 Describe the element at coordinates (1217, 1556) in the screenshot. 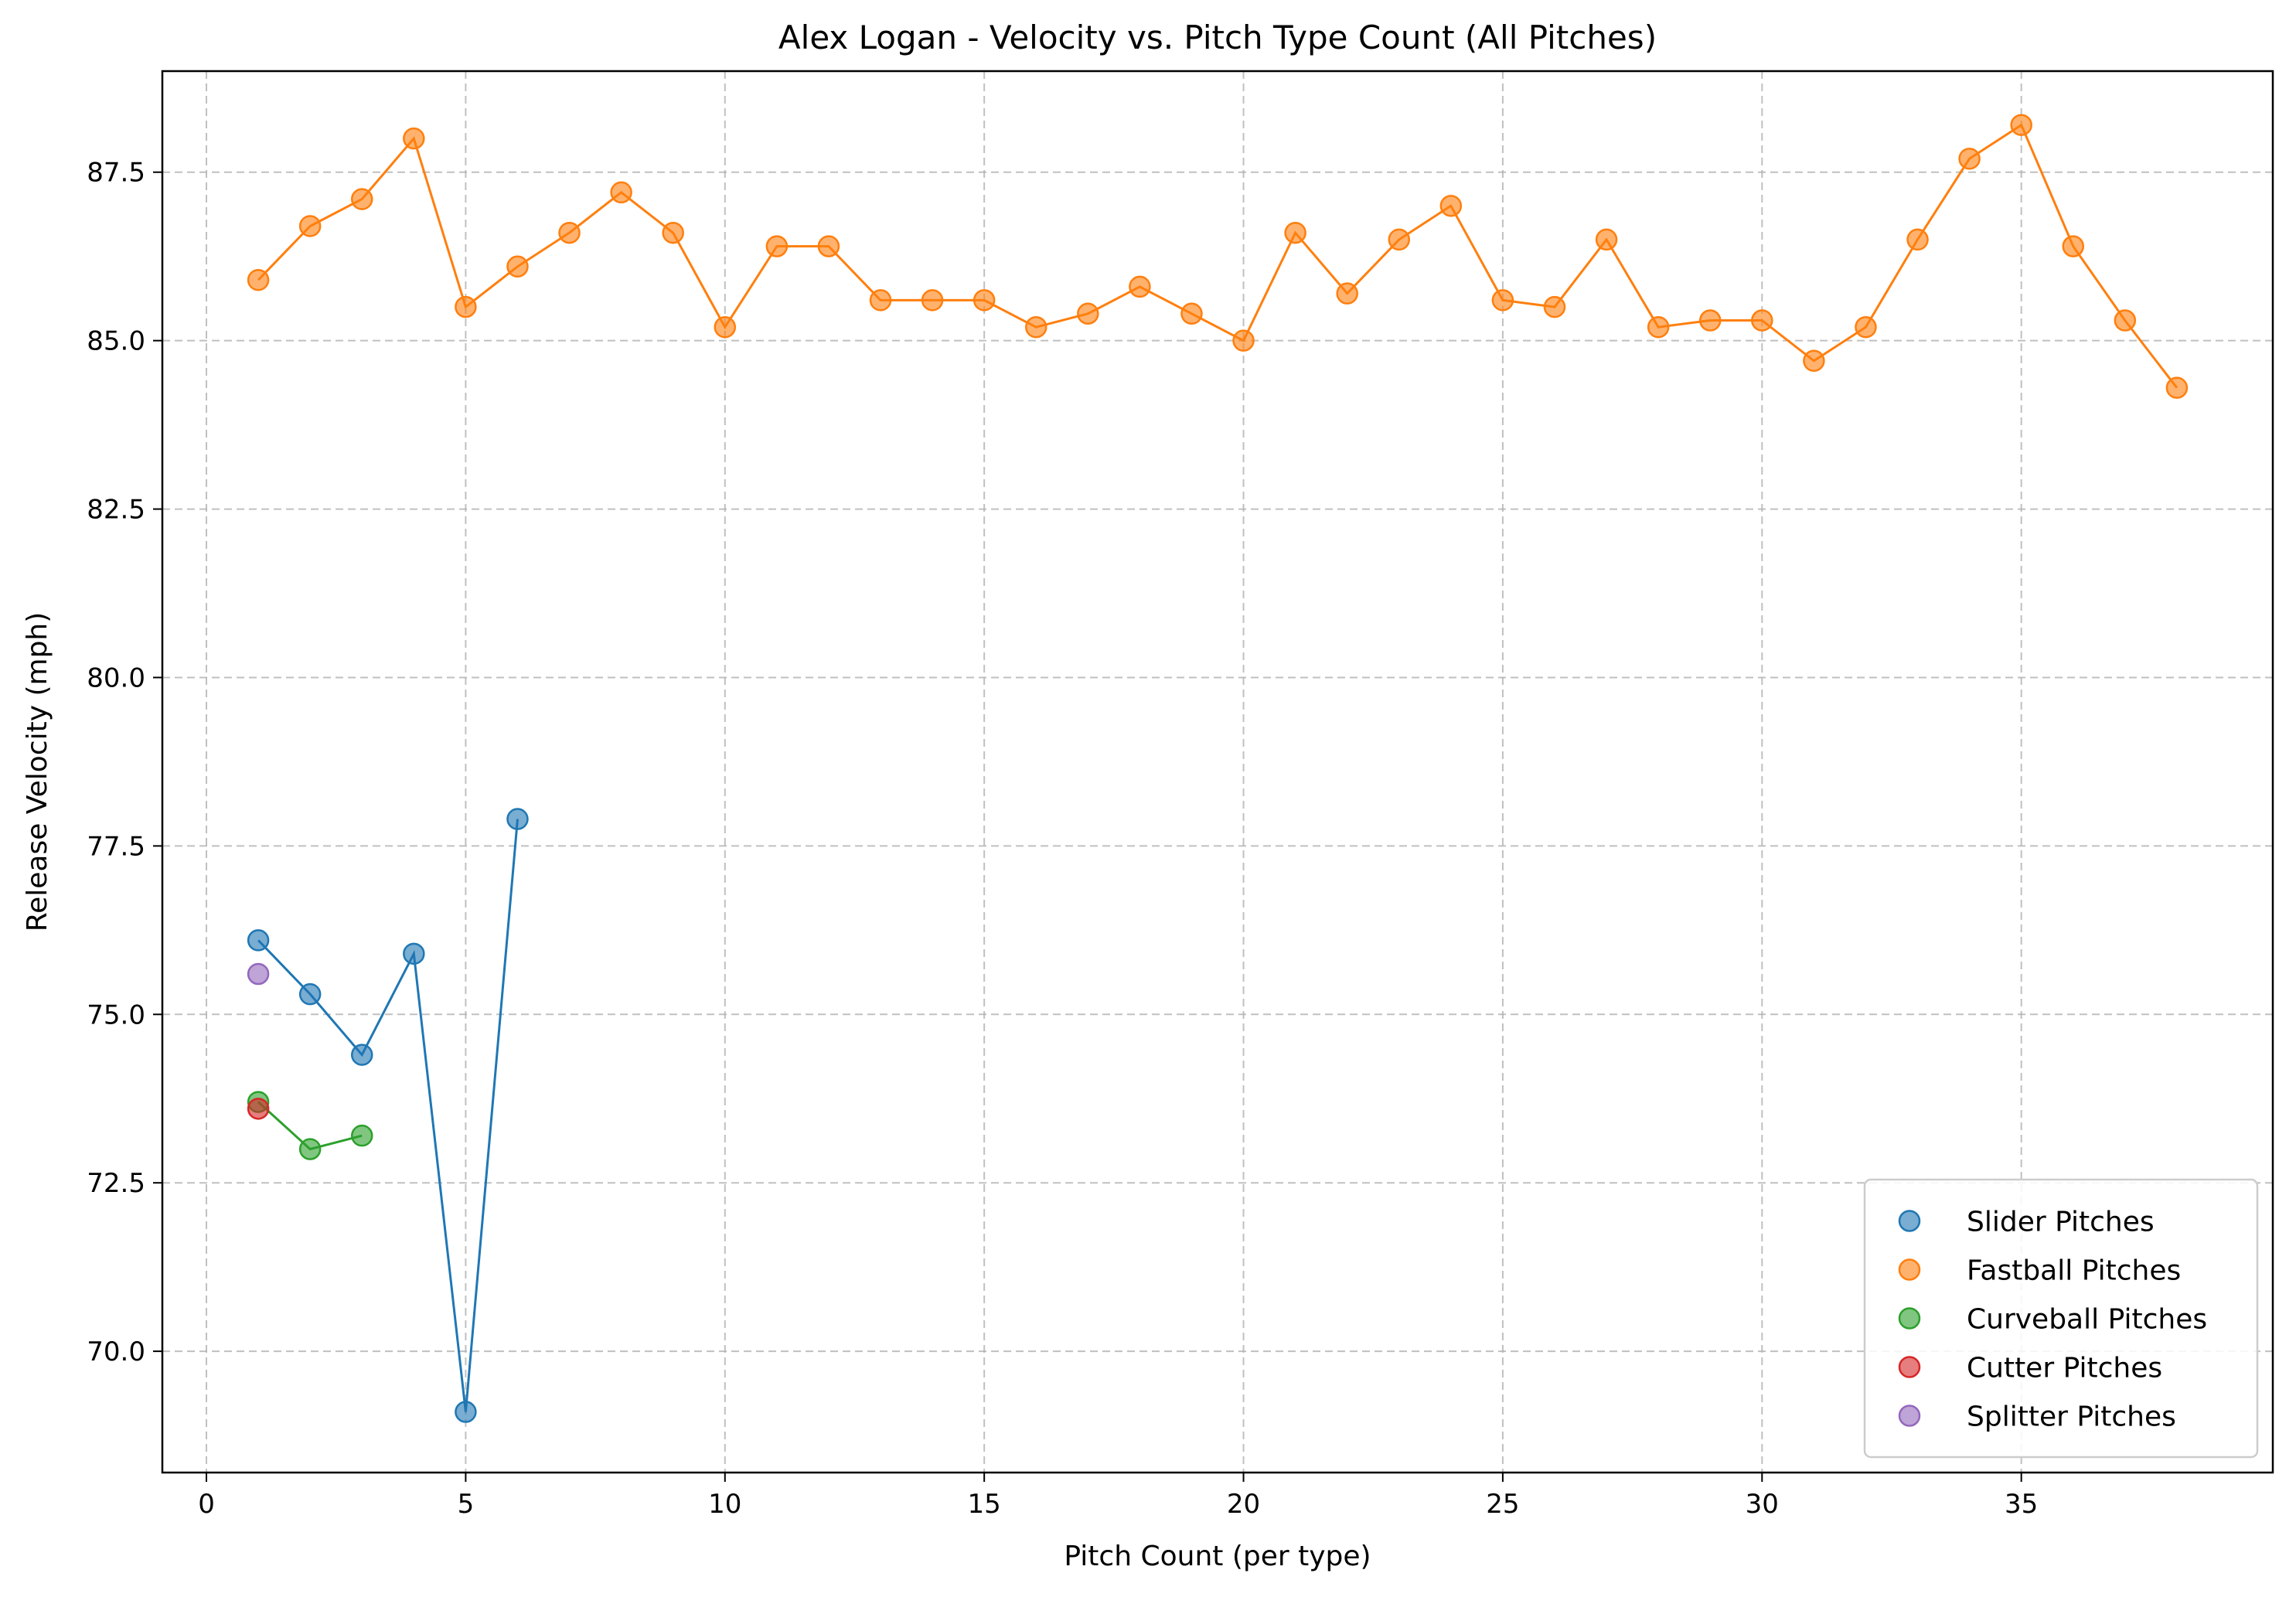

I see `x-axis-title: Pitch Count (per type)` at that location.